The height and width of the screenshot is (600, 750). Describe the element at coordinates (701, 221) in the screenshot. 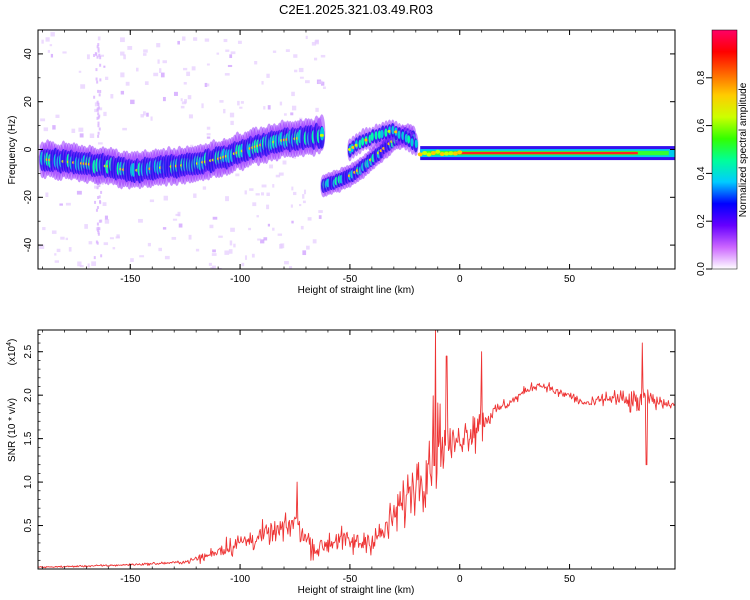

I see `colorbar-tick-label: 0.2` at that location.